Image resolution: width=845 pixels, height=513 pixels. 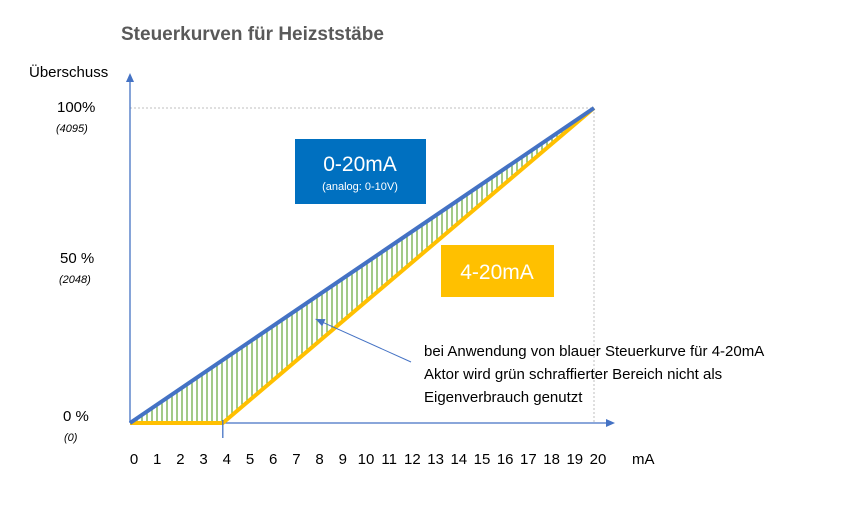 I want to click on x-tick-4: 4, so click(x=227, y=459).